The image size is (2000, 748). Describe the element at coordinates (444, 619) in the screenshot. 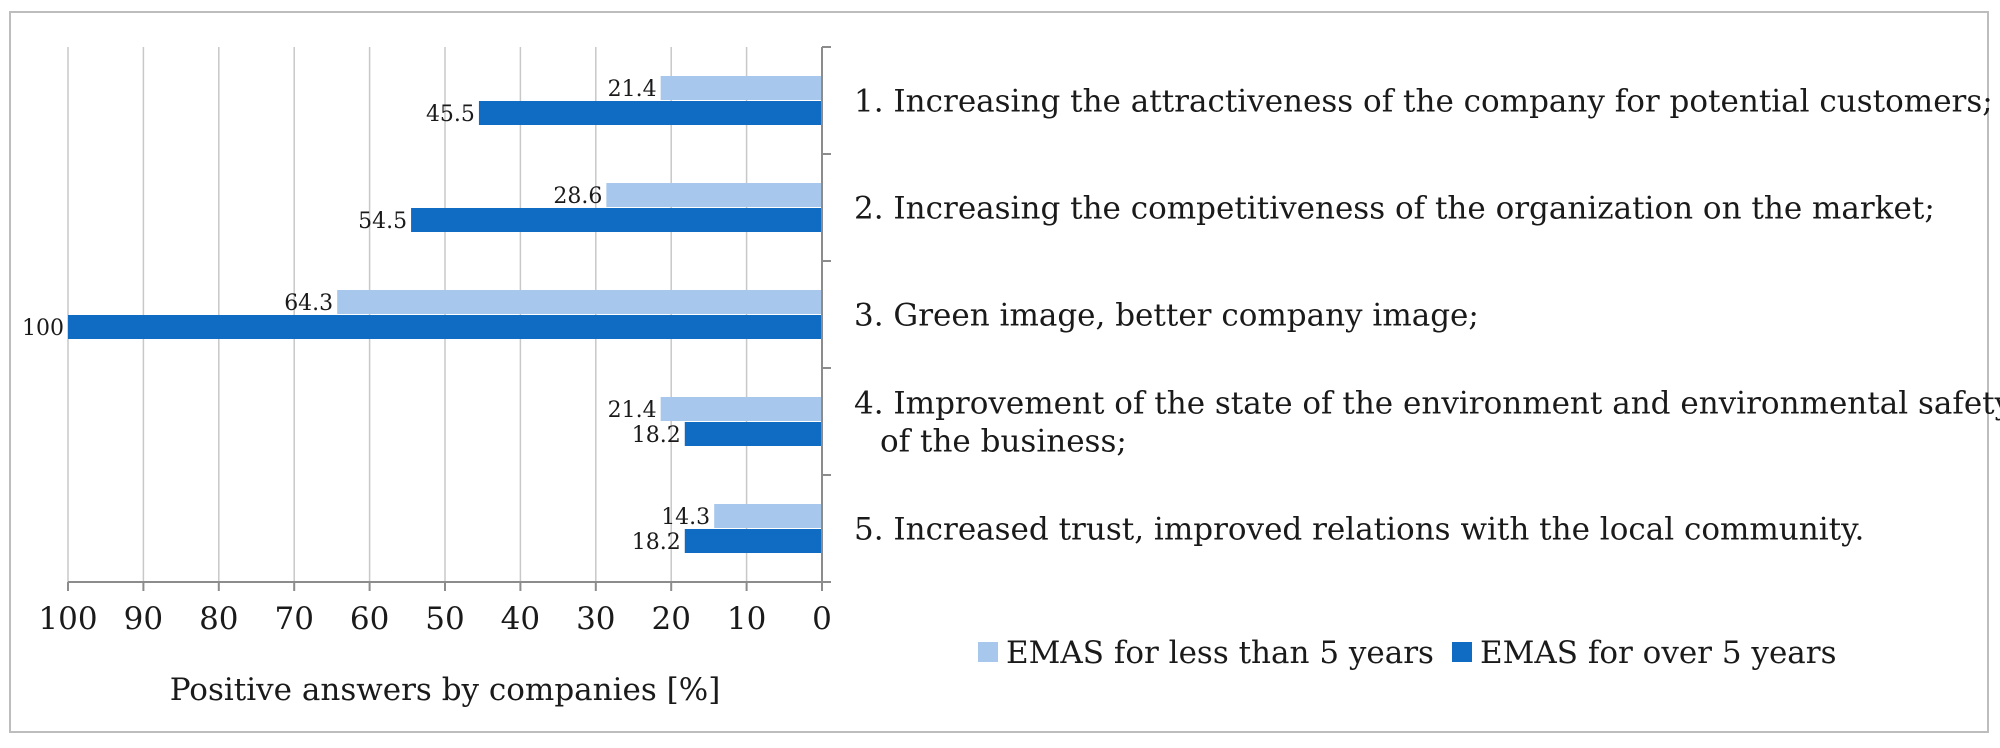

I see `x-tick-label-50: 50` at that location.